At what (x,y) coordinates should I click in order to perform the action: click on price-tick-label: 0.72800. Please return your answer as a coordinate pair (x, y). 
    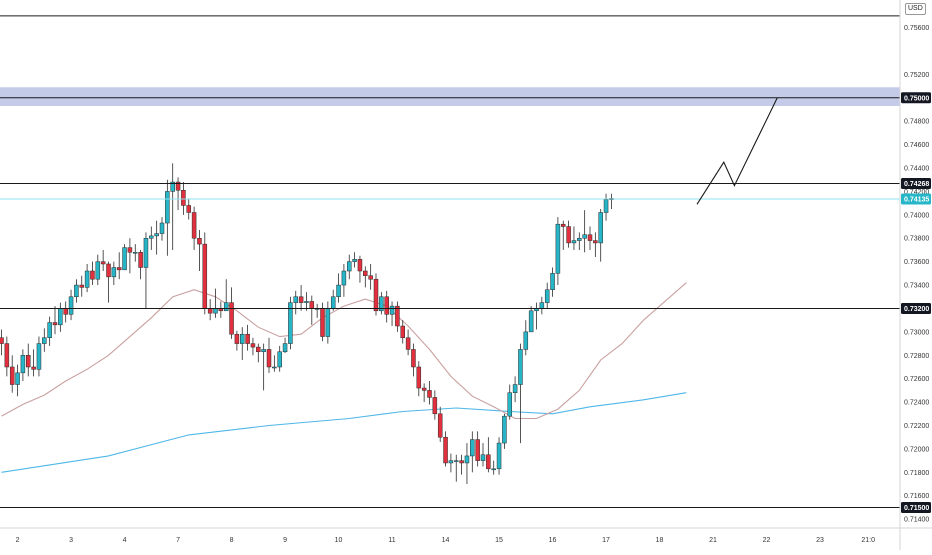
    Looking at the image, I should click on (916, 356).